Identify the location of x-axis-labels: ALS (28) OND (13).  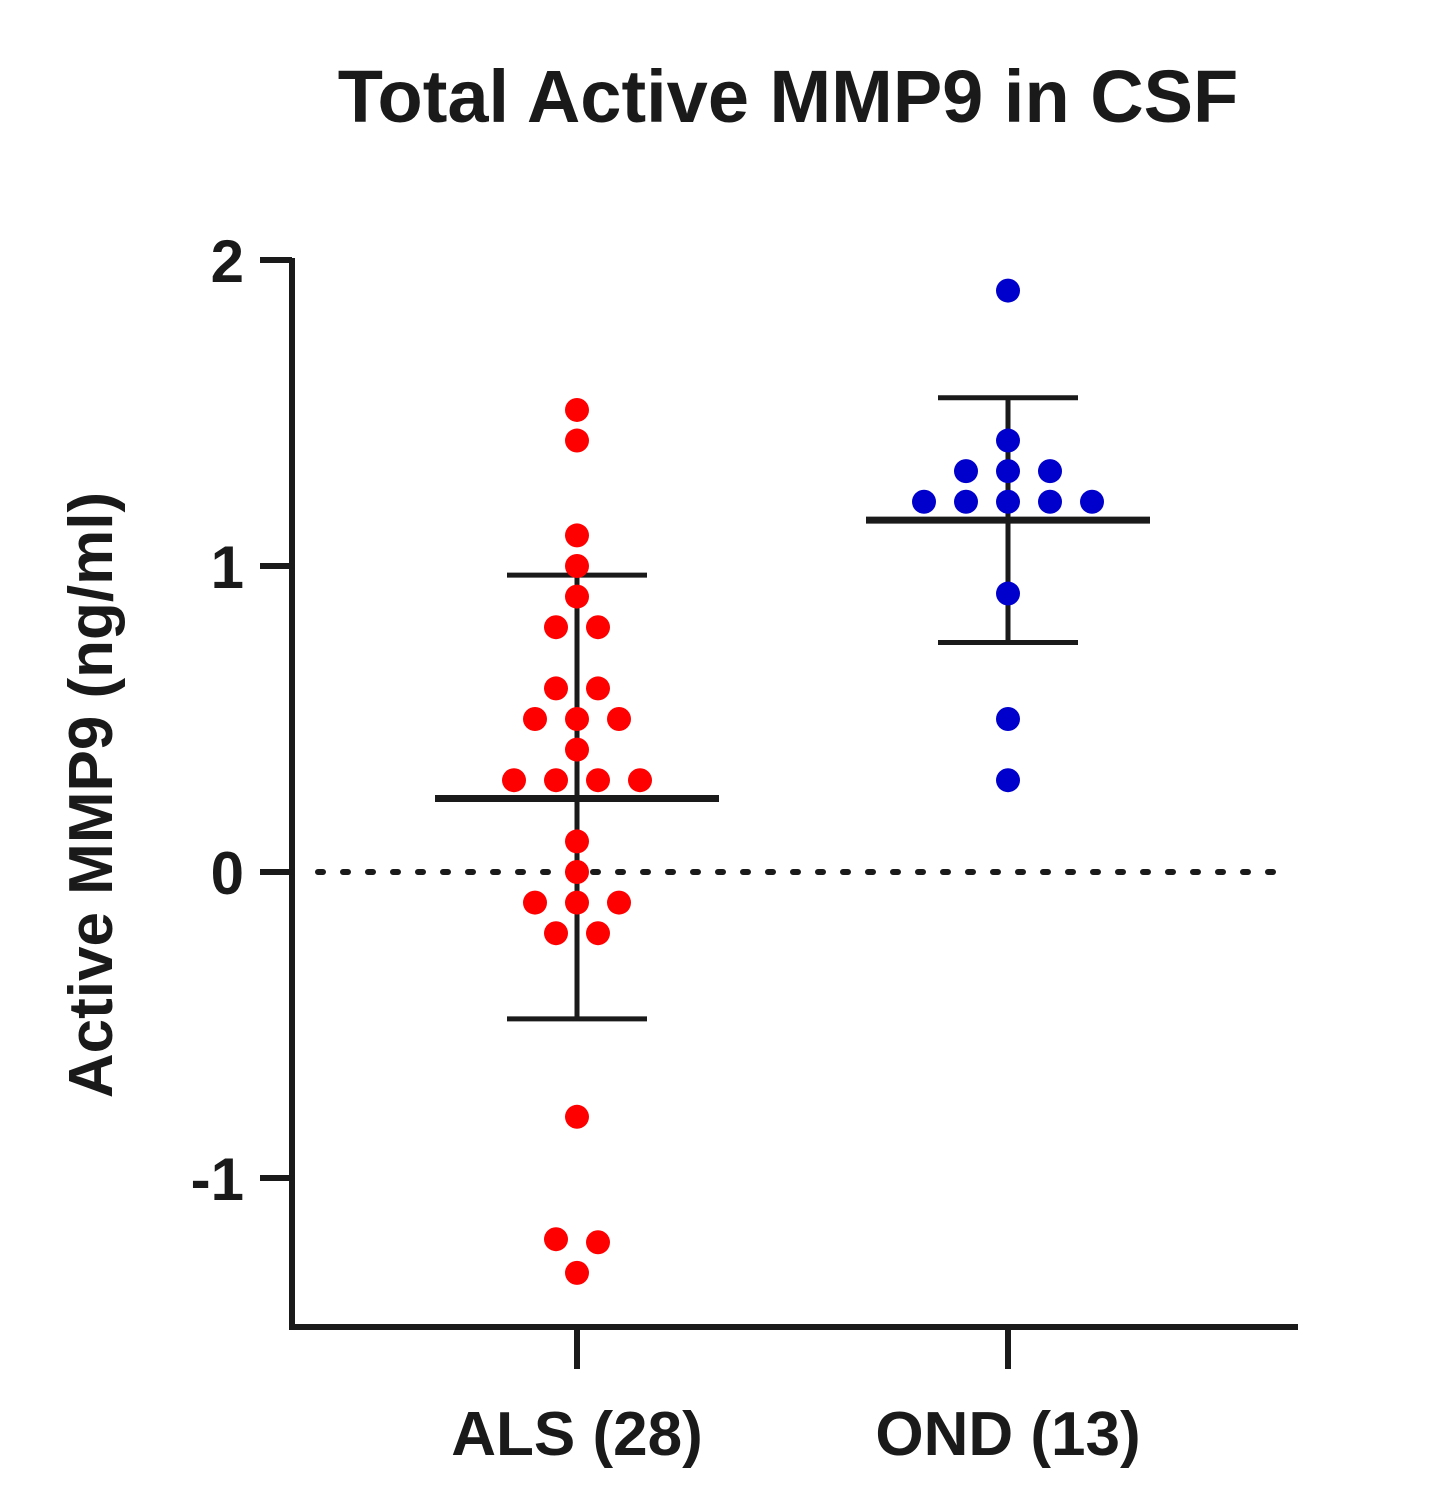
(796, 1398).